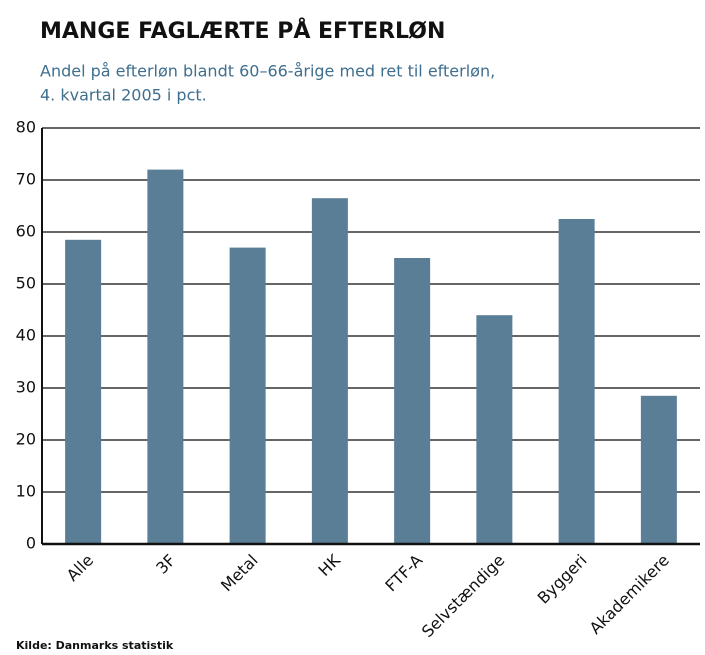 The image size is (705, 655). Describe the element at coordinates (95, 645) in the screenshot. I see `source: Kilde: Danmarks statistik` at that location.